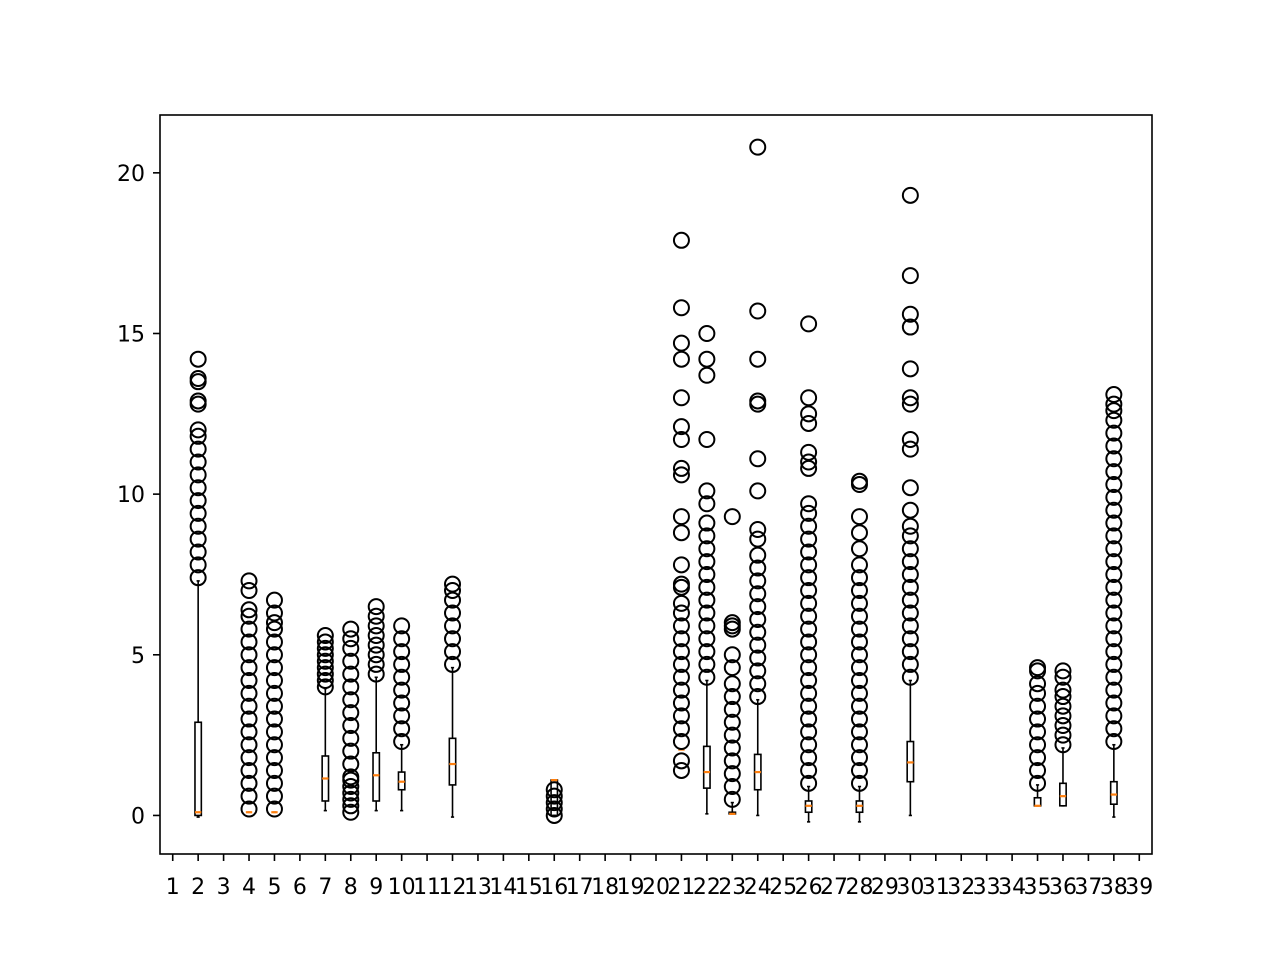 The height and width of the screenshot is (960, 1280). What do you see at coordinates (173, 887) in the screenshot?
I see `x-tick-label: 1` at bounding box center [173, 887].